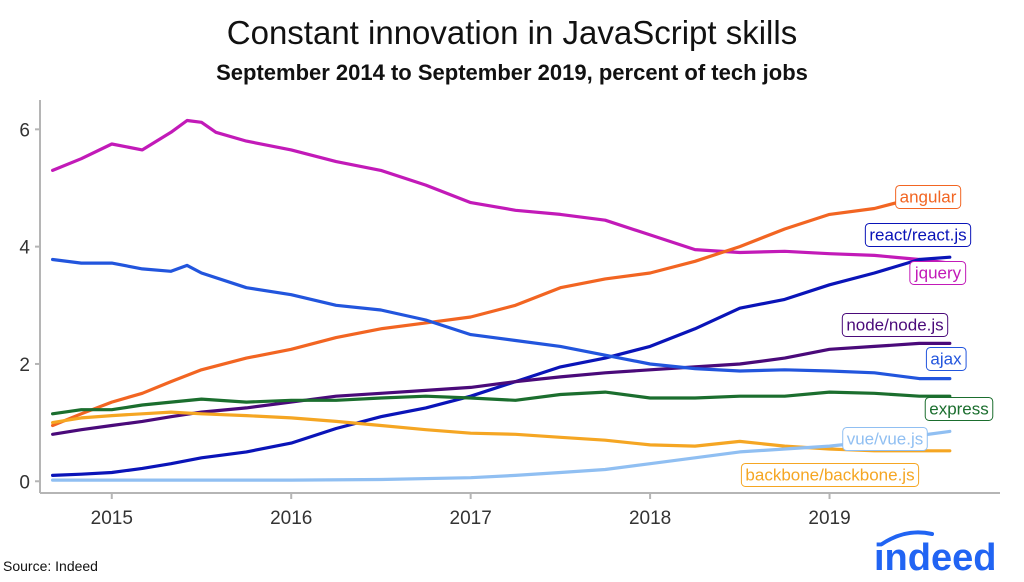 The image size is (1024, 582). I want to click on y-tick-label: 4, so click(24, 248).